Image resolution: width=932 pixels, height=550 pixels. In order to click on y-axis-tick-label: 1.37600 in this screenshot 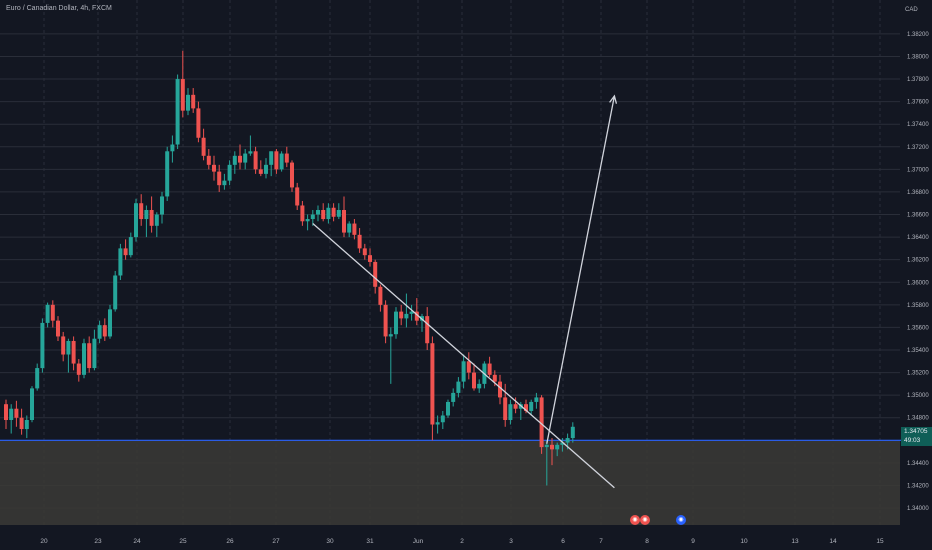, I will do `click(918, 103)`.